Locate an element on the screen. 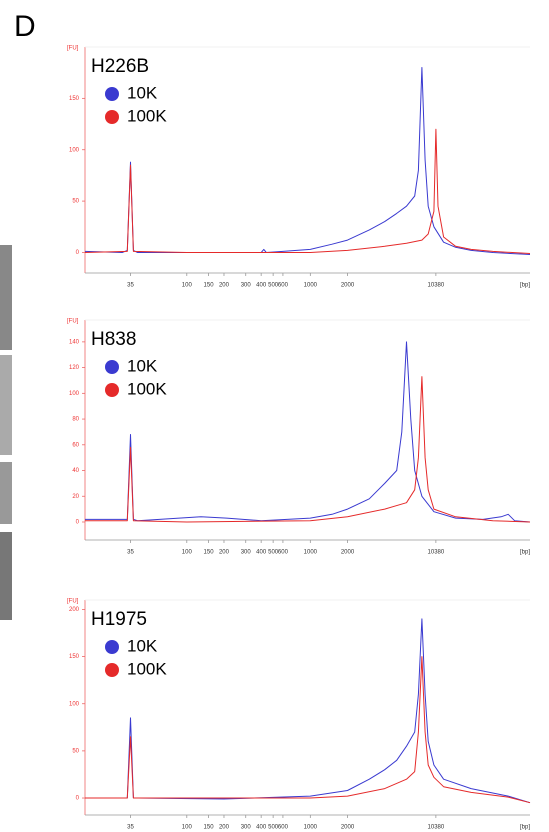 This screenshot has height=832, width=549. chart-title: H226B is located at coordinates (120, 66).